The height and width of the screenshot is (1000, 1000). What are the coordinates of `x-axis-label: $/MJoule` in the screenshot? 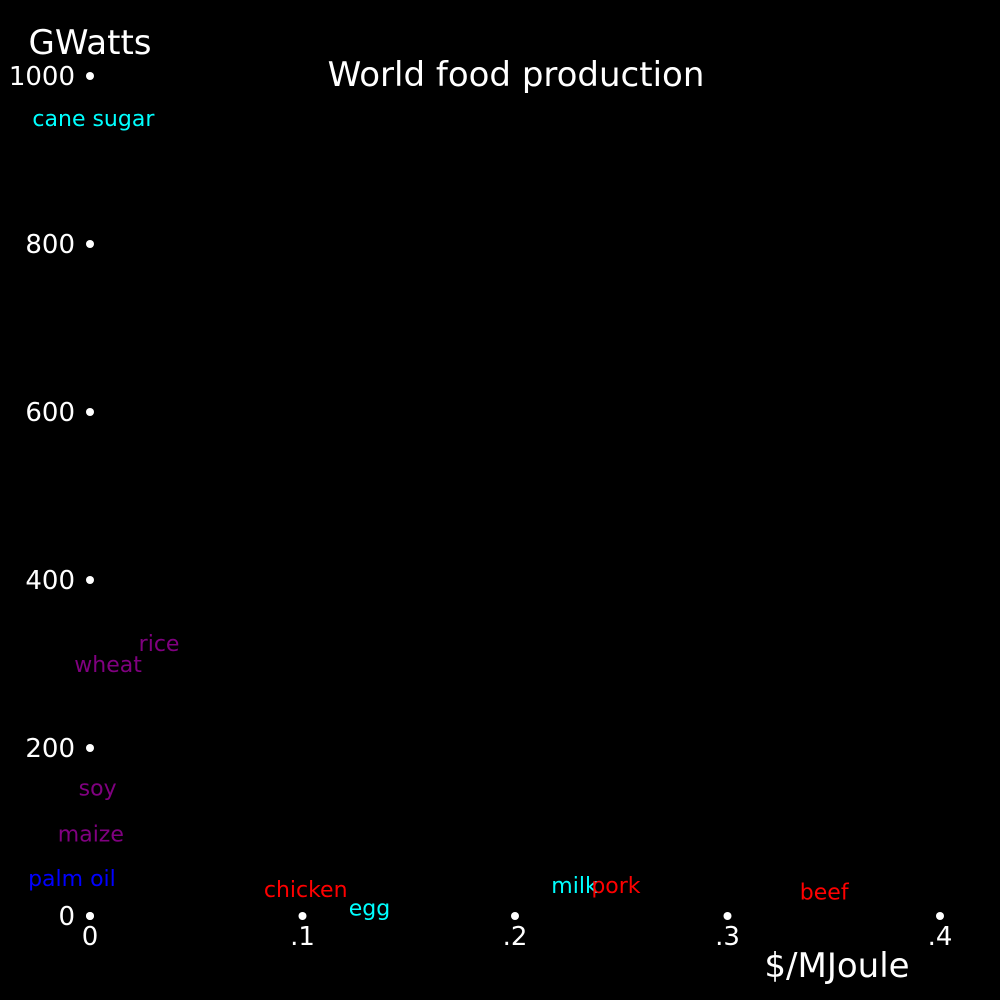 It's located at (836, 966).